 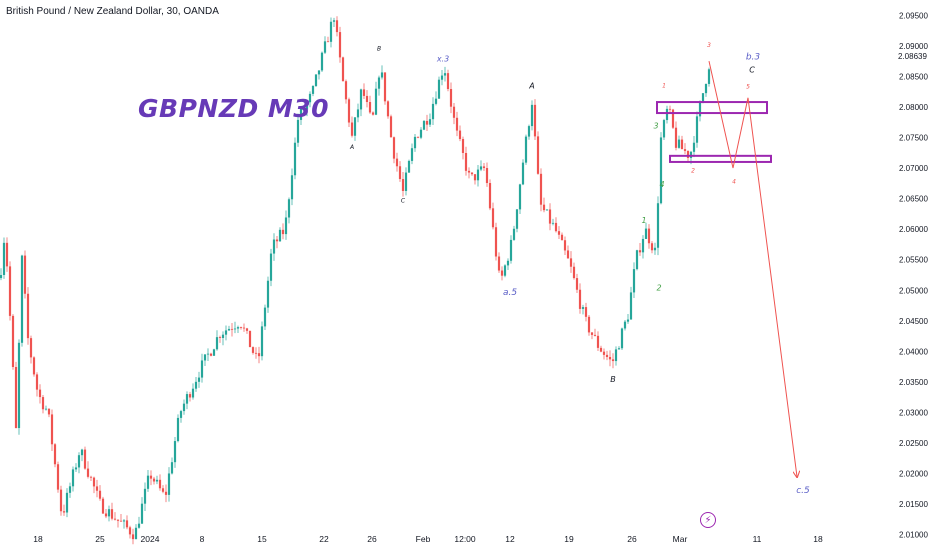 I want to click on lightning-icon: ⚡, so click(x=708, y=520).